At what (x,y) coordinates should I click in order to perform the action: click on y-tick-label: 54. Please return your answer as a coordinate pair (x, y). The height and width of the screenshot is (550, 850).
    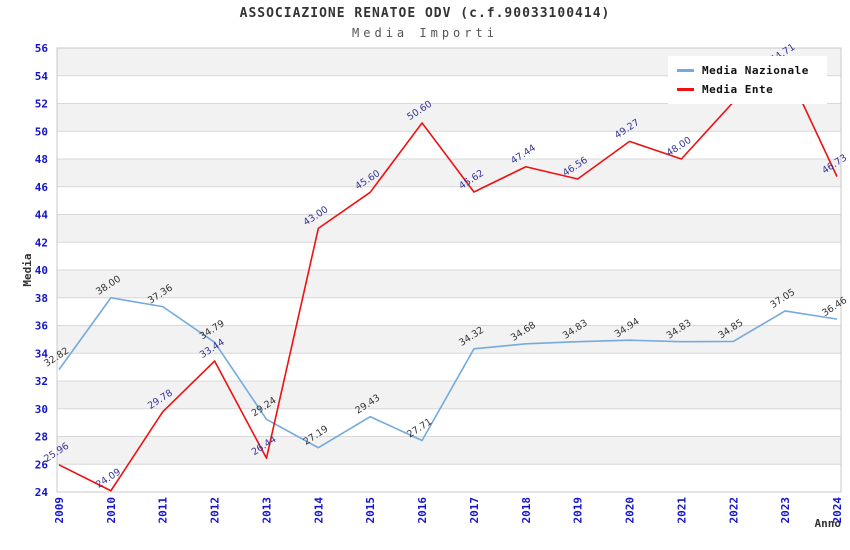
    Looking at the image, I should click on (42, 76).